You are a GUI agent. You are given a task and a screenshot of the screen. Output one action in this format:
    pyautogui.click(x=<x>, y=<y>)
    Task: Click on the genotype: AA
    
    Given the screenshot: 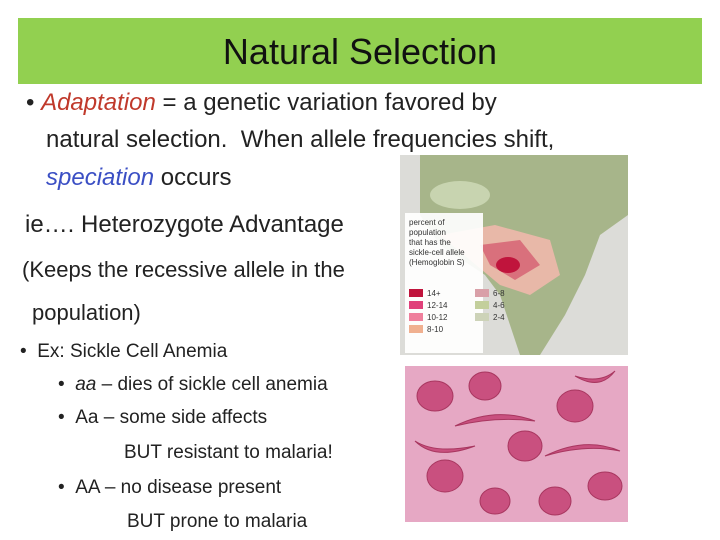 What is the action you would take?
    pyautogui.click(x=87, y=487)
    